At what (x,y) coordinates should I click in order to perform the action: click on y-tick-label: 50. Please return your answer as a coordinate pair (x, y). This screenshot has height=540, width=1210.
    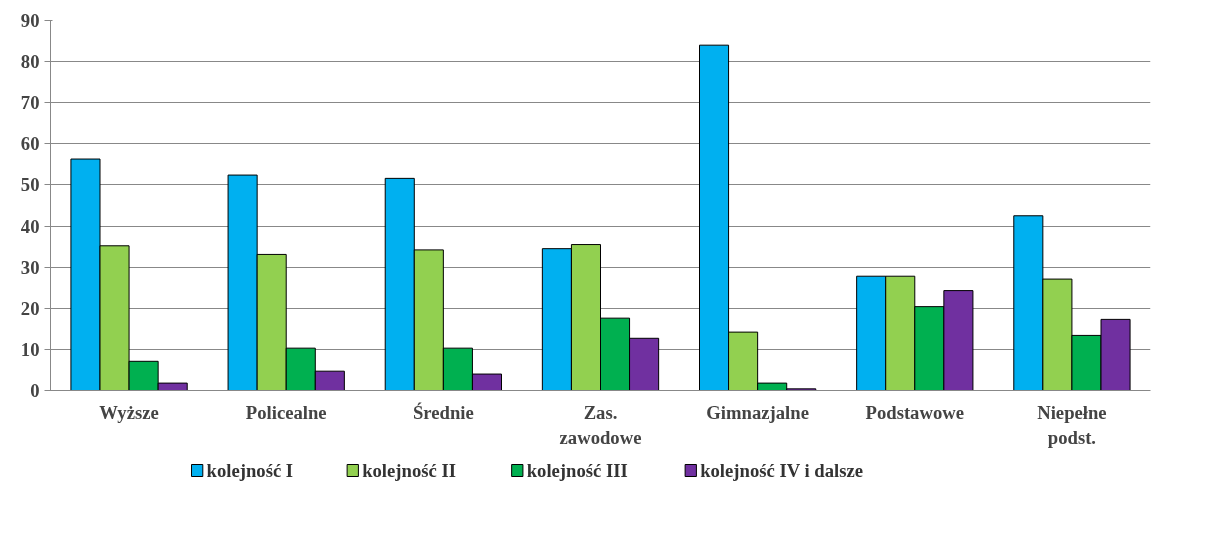
    Looking at the image, I should click on (30, 185).